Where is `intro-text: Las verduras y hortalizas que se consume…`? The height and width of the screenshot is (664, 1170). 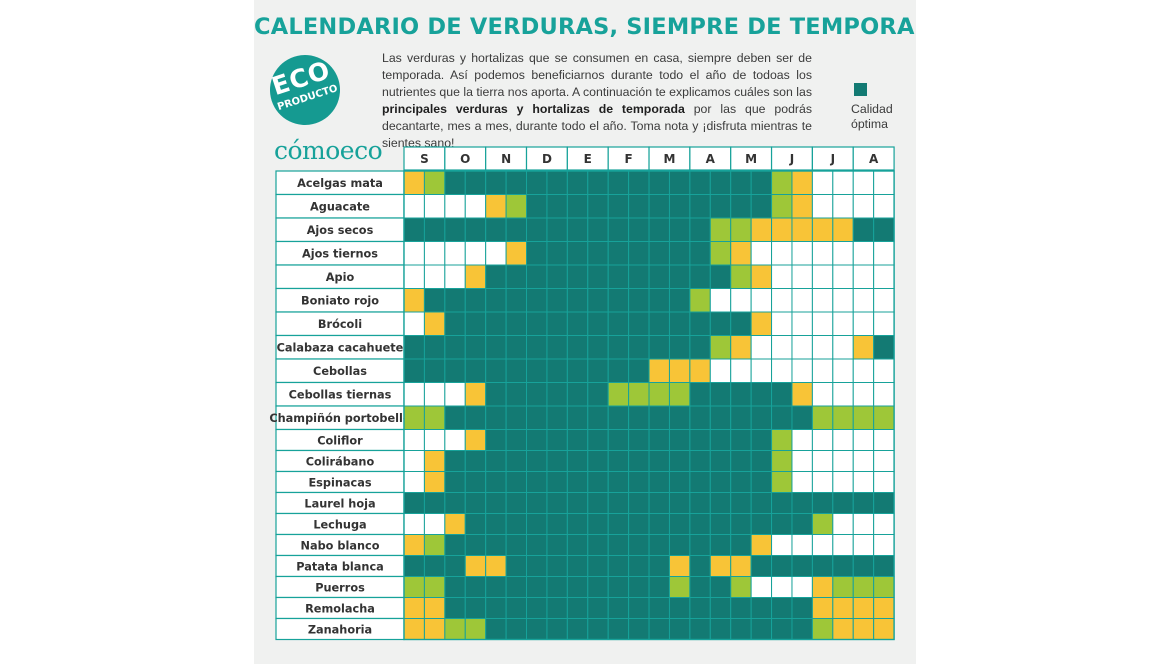 intro-text: Las verduras y hortalizas que se consume… is located at coordinates (597, 101).